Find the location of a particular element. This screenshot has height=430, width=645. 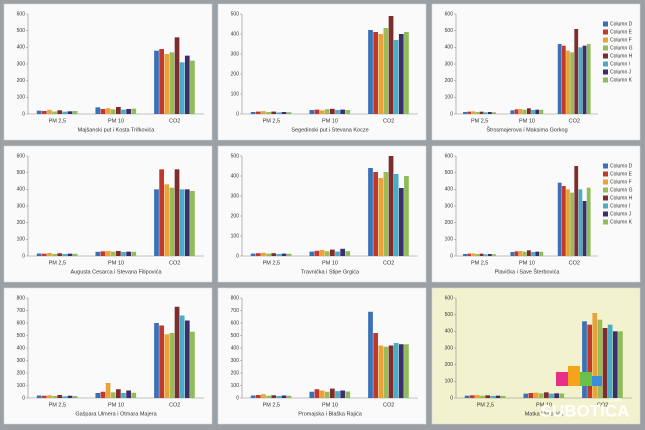

y-tick-label: 200 is located at coordinates (449, 223).